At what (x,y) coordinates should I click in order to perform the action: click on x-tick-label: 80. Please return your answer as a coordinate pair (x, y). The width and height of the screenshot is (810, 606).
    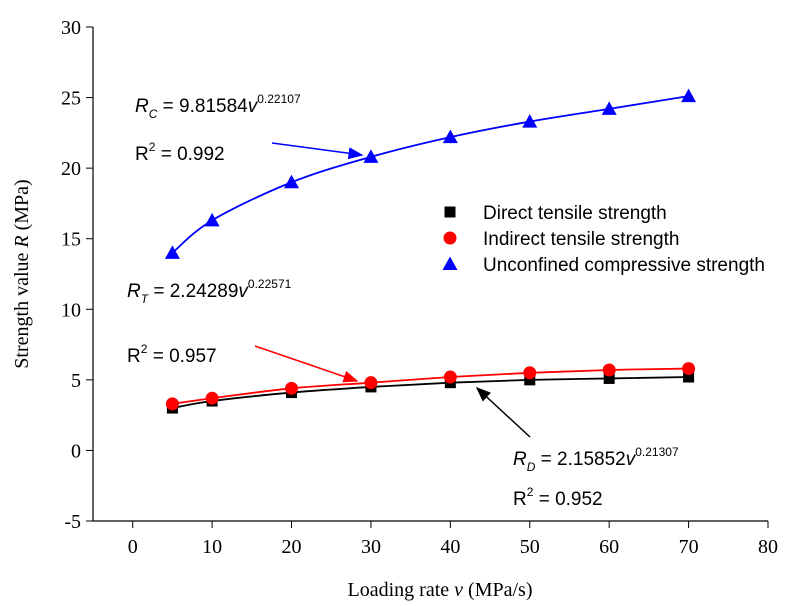
    Looking at the image, I should click on (768, 547).